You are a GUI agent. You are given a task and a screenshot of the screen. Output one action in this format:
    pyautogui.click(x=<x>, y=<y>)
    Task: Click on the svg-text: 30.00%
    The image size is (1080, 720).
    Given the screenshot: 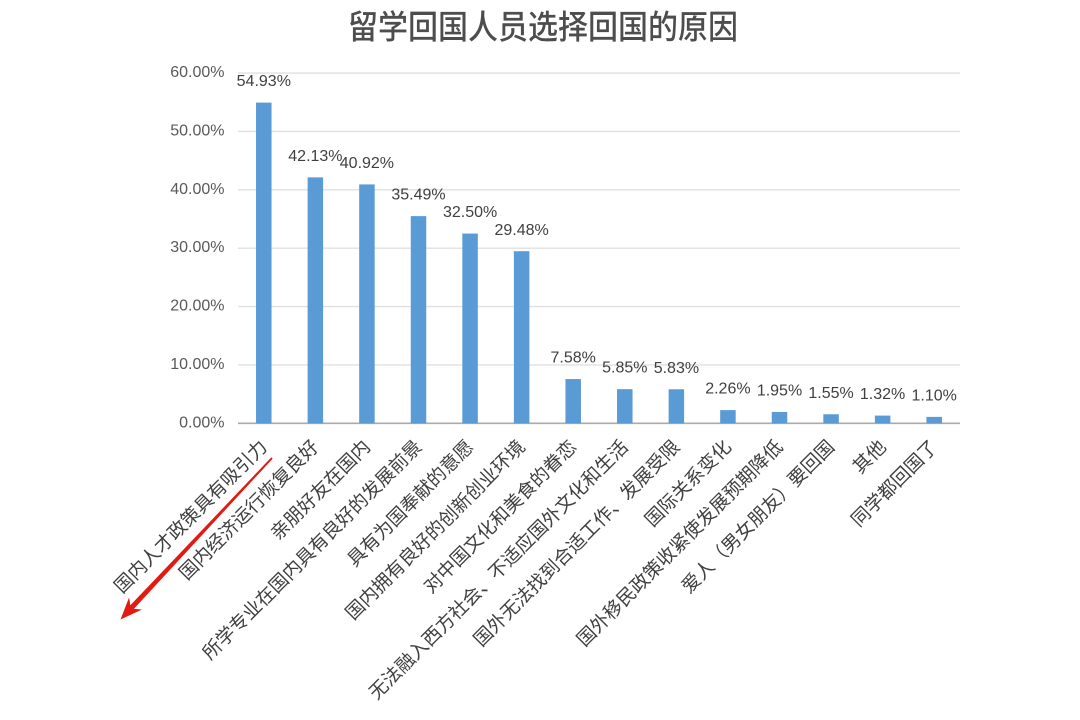 What is the action you would take?
    pyautogui.click(x=197, y=247)
    